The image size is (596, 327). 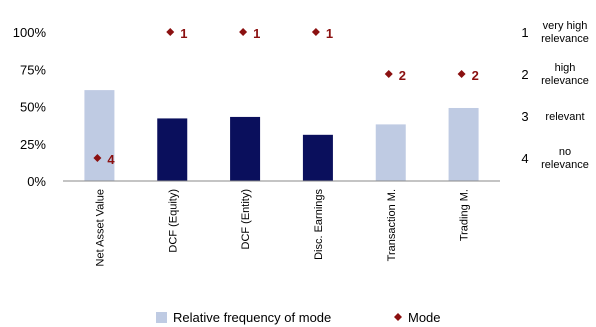 What do you see at coordinates (564, 117) in the screenshot?
I see `right-relevance-label: relevant` at bounding box center [564, 117].